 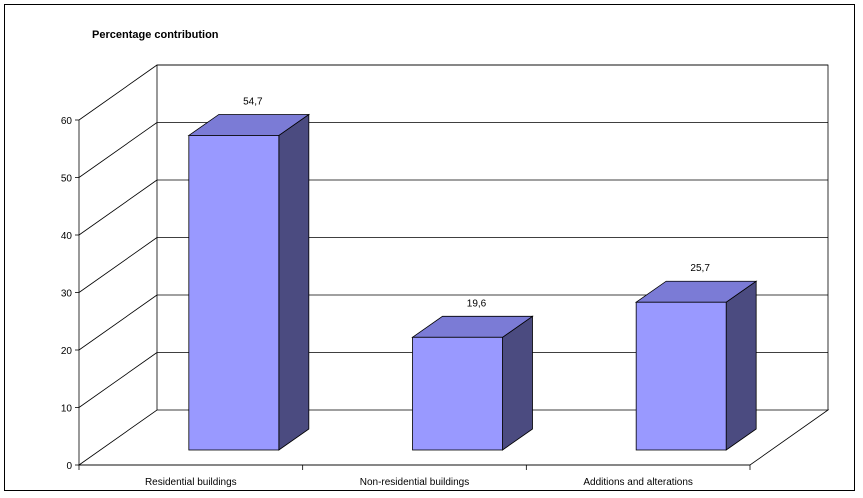 What do you see at coordinates (415, 482) in the screenshot?
I see `x-tick-label: Non-residential buildings` at bounding box center [415, 482].